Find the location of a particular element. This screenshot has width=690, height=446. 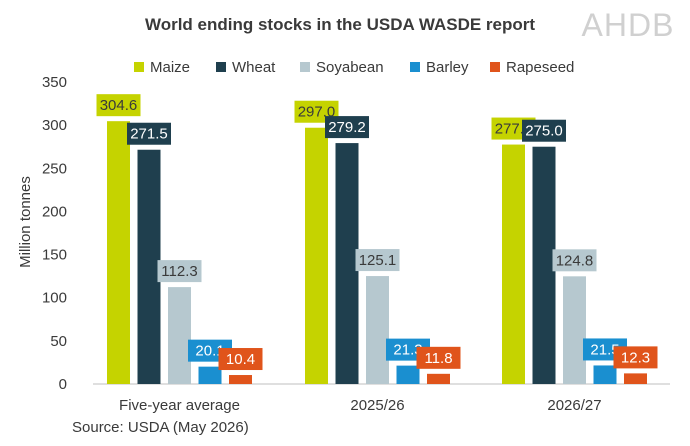

data-label-wheat-2: 275.0 is located at coordinates (544, 131).